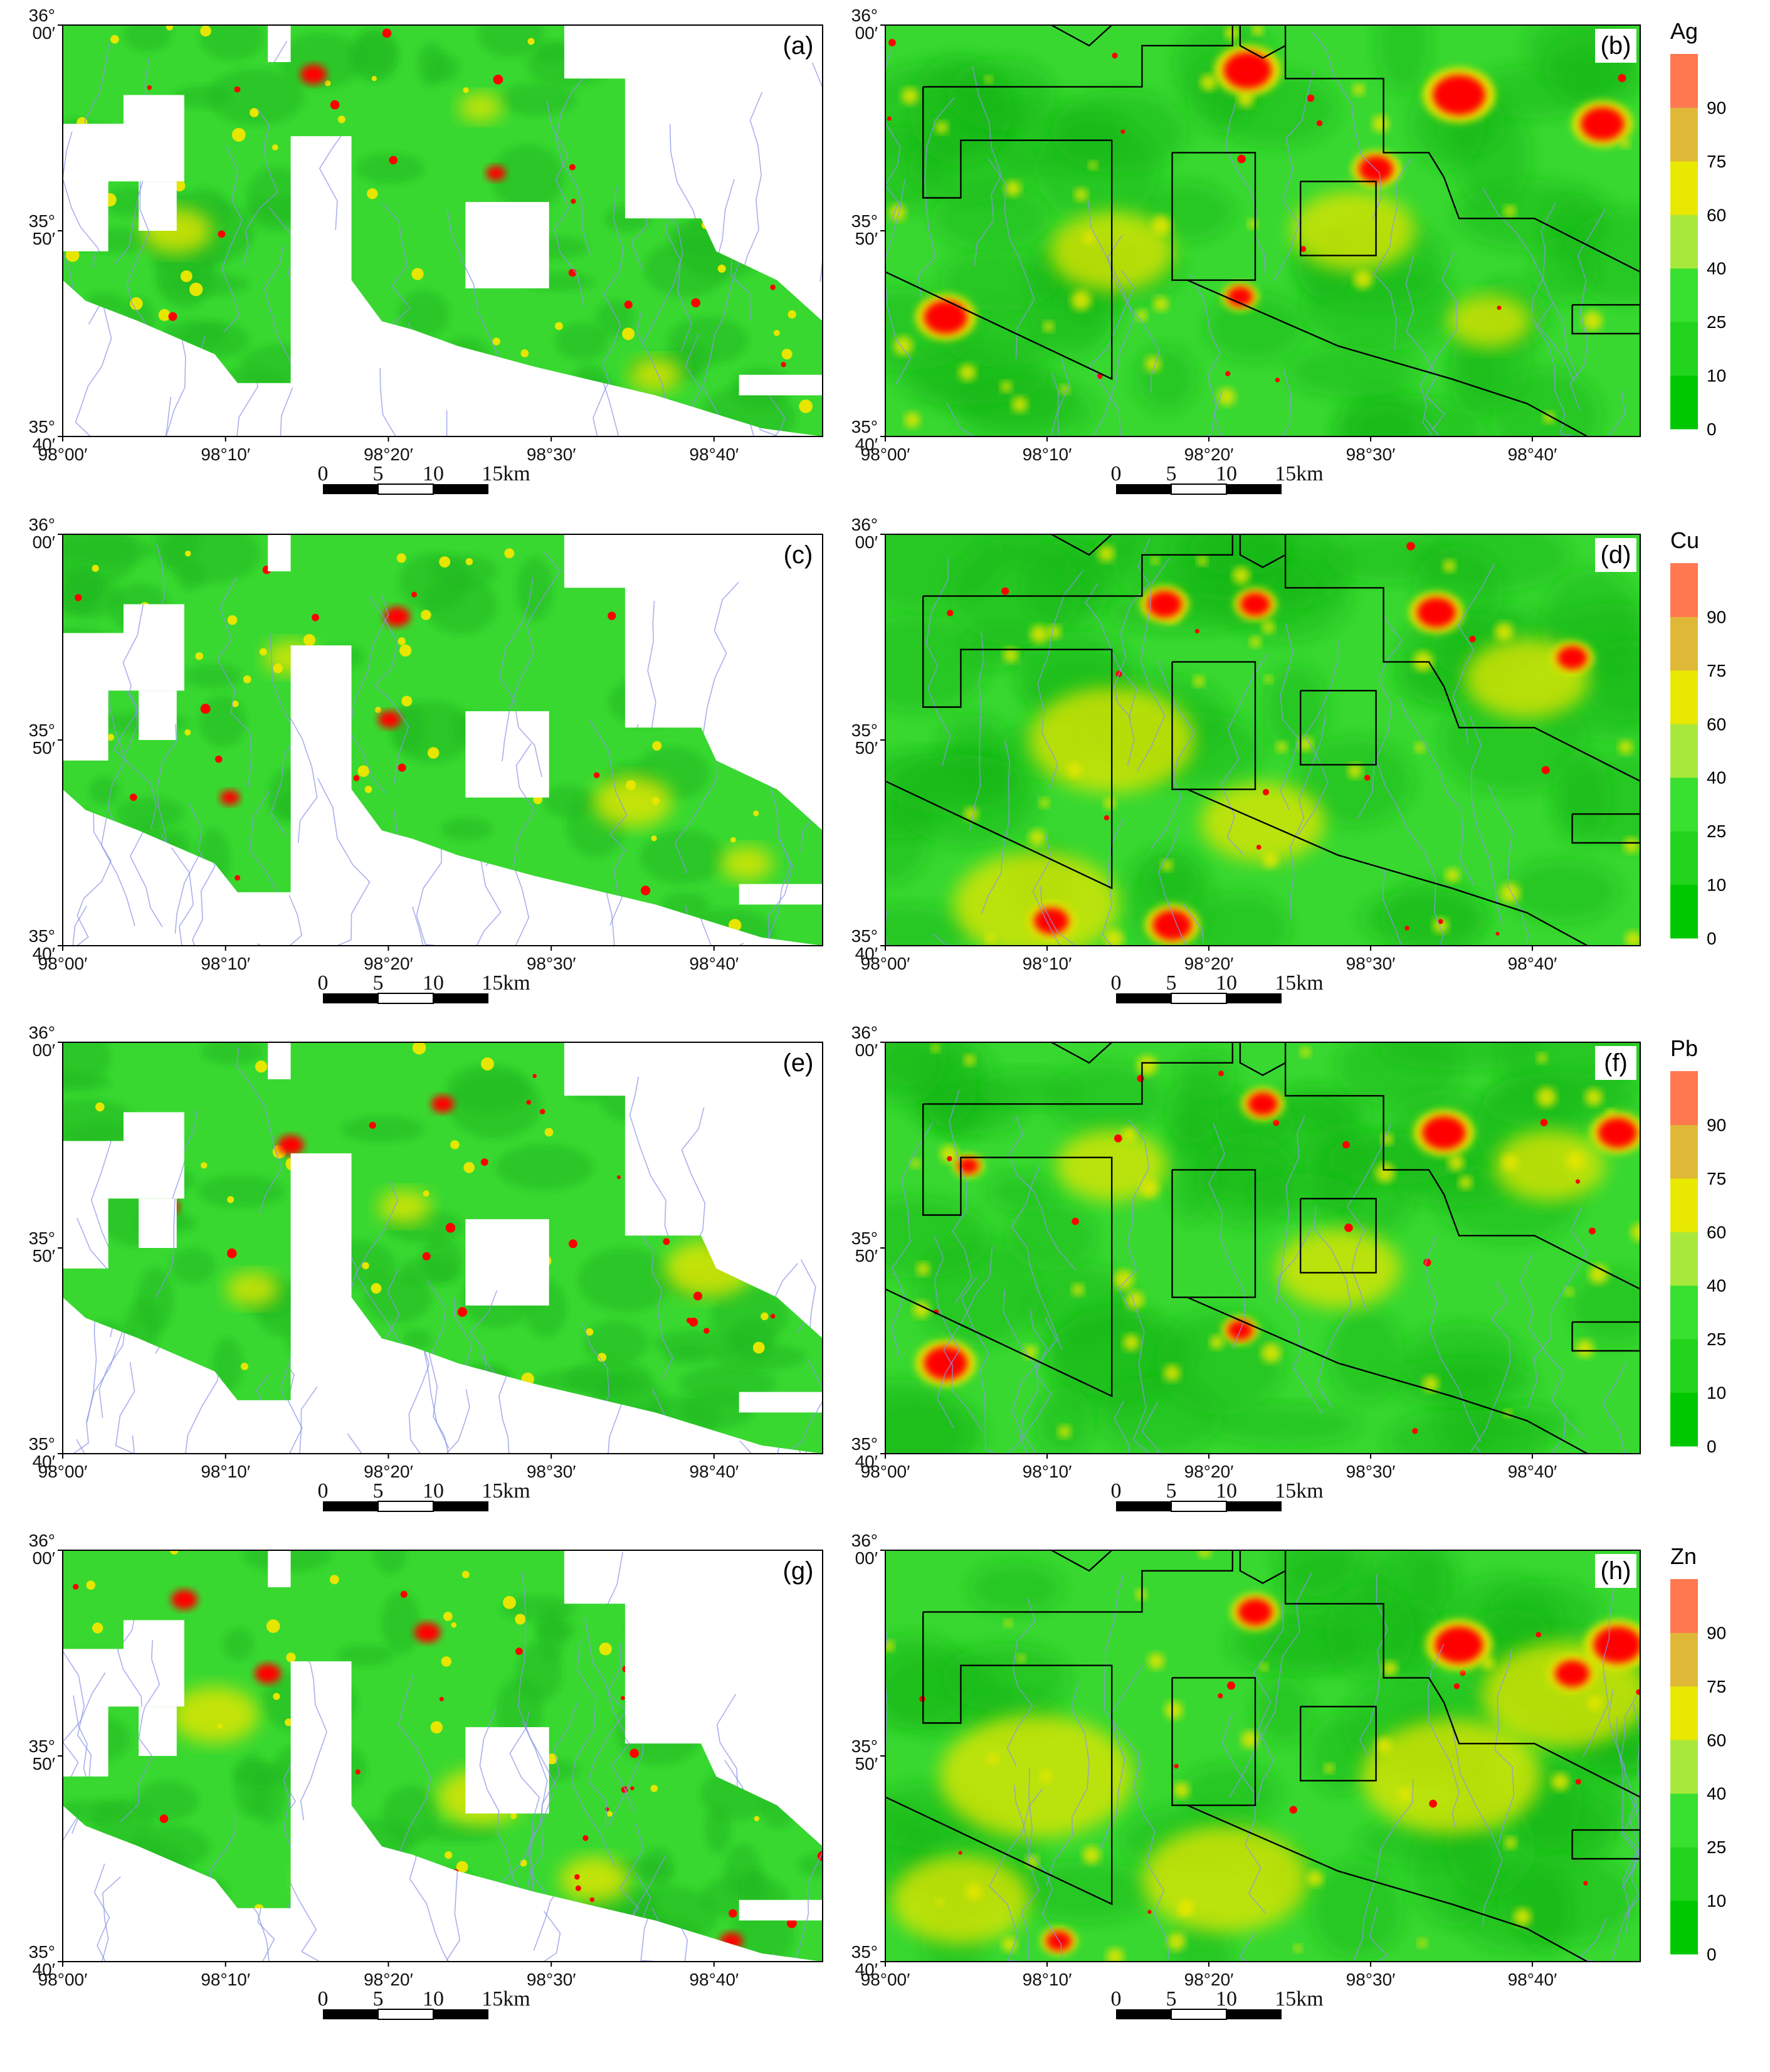 The height and width of the screenshot is (2072, 1770). Describe the element at coordinates (378, 1491) in the screenshot. I see `scale-label: 5` at that location.